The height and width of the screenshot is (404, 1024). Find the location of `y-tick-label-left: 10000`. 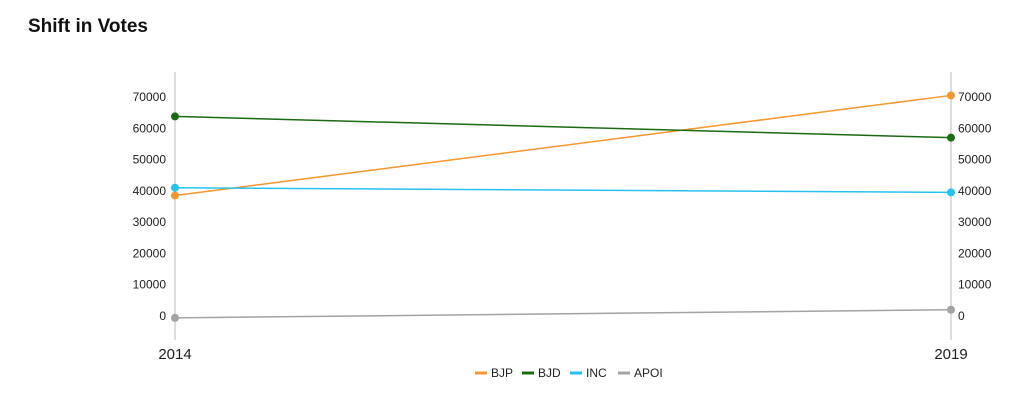

y-tick-label-left: 10000 is located at coordinates (150, 285).